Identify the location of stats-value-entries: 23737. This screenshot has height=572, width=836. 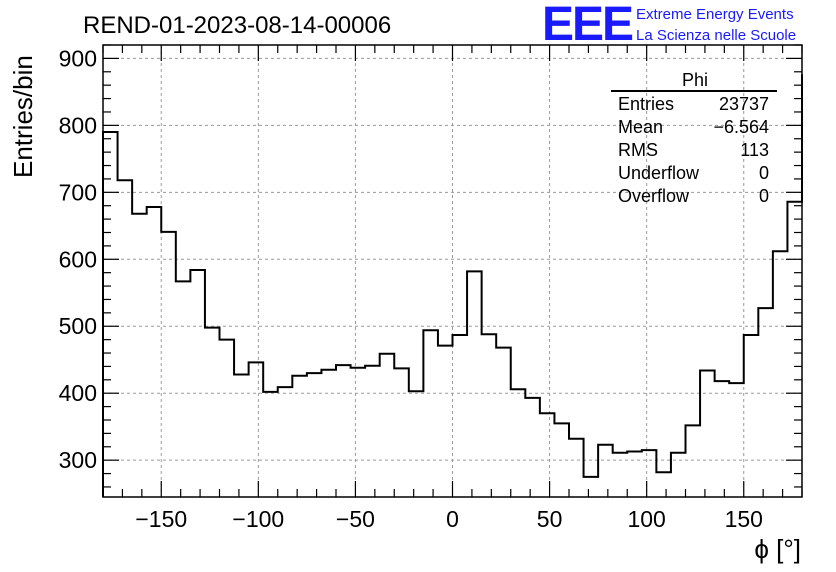
(744, 104).